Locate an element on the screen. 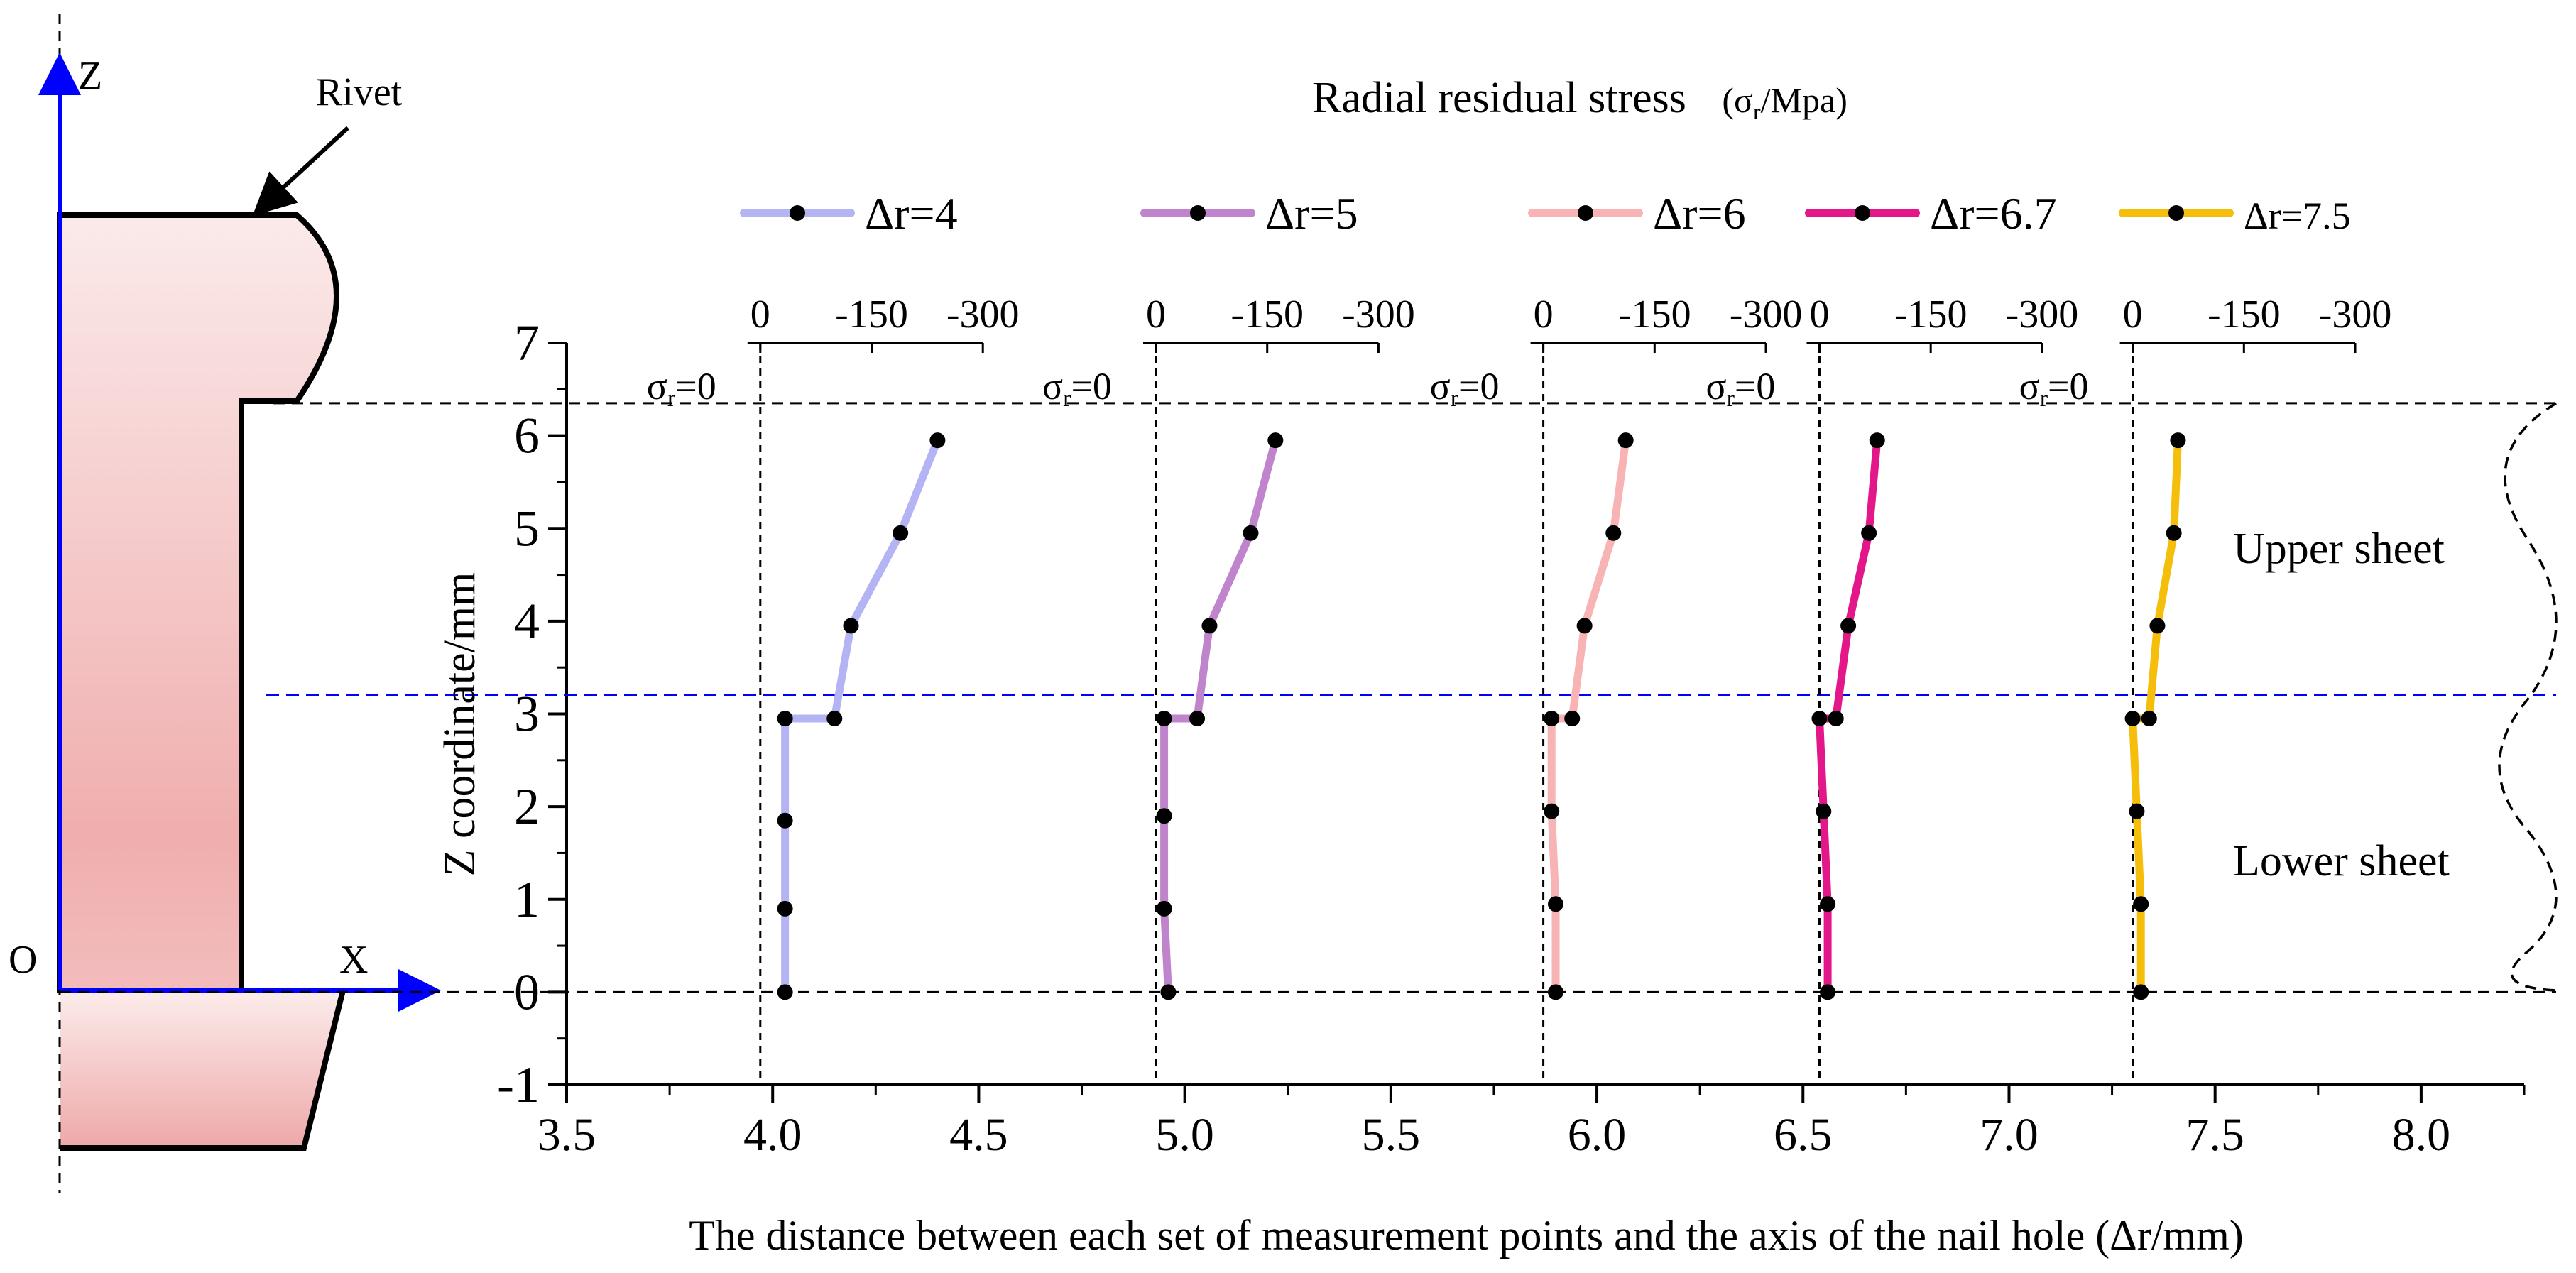 This screenshot has height=1273, width=2576. x-tick-label: 7.5 is located at coordinates (2214, 1135).